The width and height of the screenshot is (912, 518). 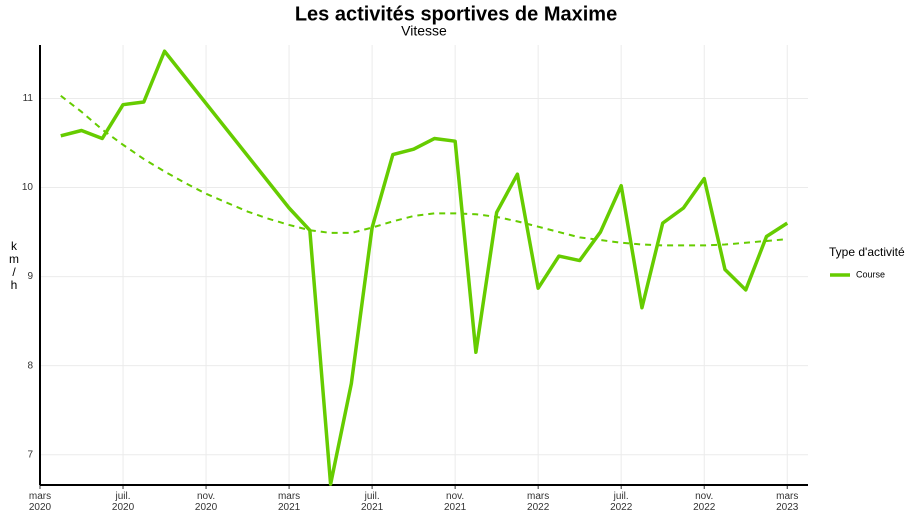 I want to click on y-tick-label: 10, so click(x=28, y=187).